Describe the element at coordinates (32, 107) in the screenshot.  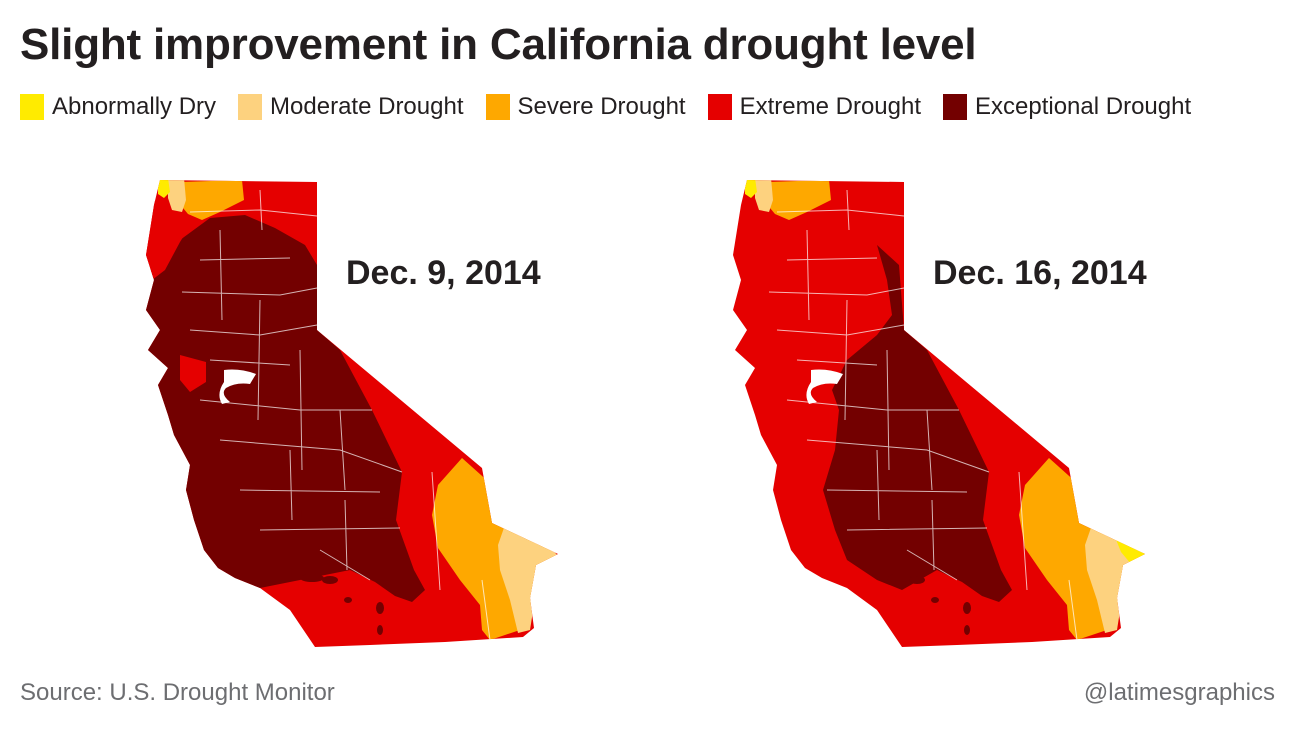
I see `legend-swatch-abnormally-dry` at that location.